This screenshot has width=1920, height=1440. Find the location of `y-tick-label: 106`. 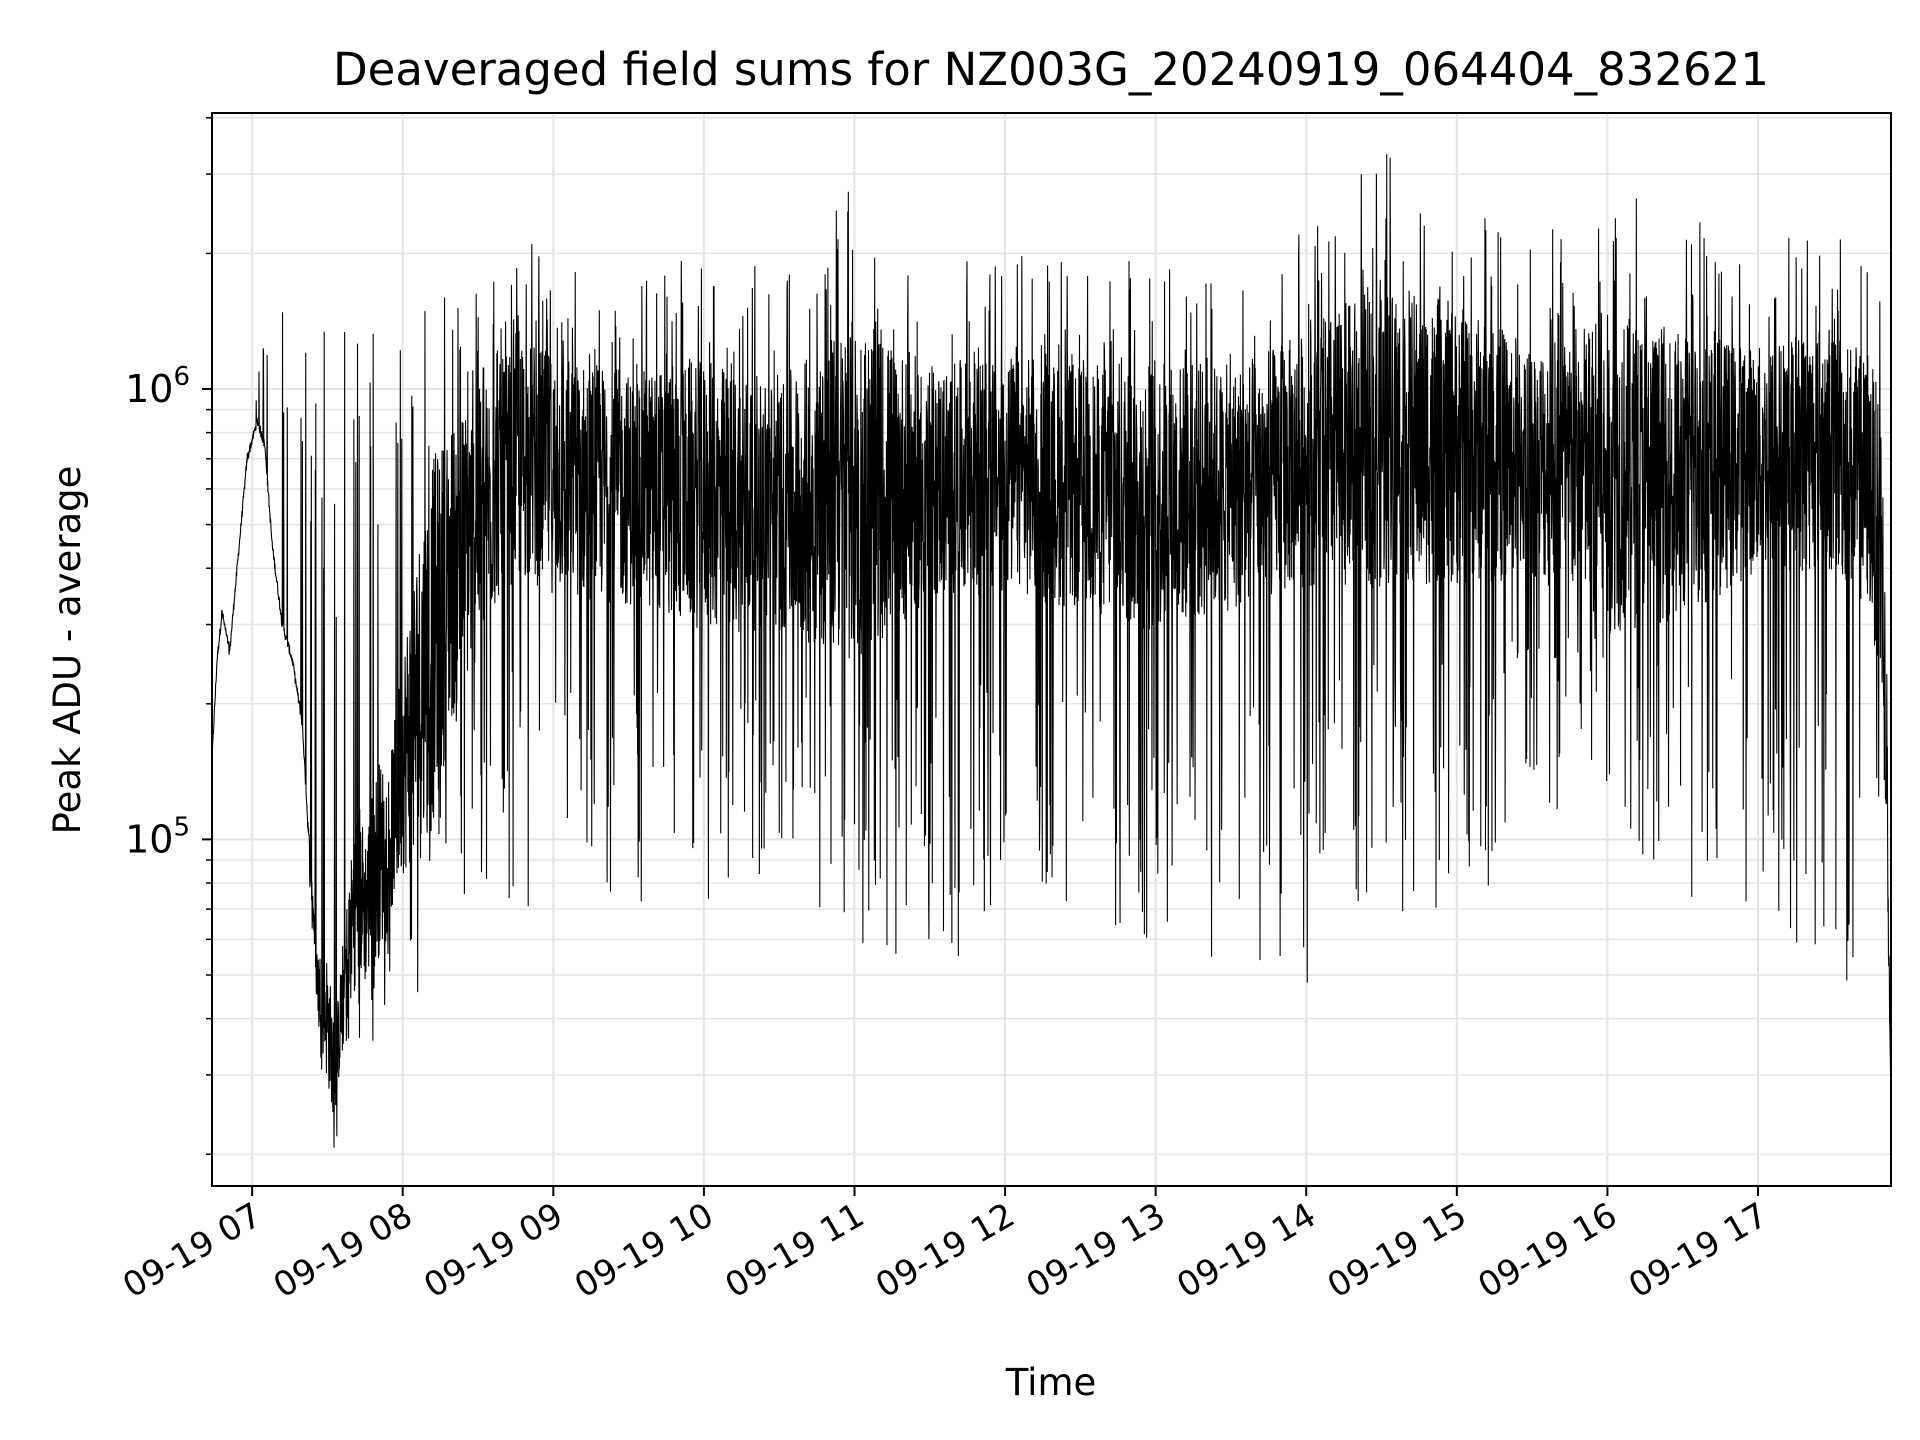

y-tick-label: 106 is located at coordinates (157, 386).